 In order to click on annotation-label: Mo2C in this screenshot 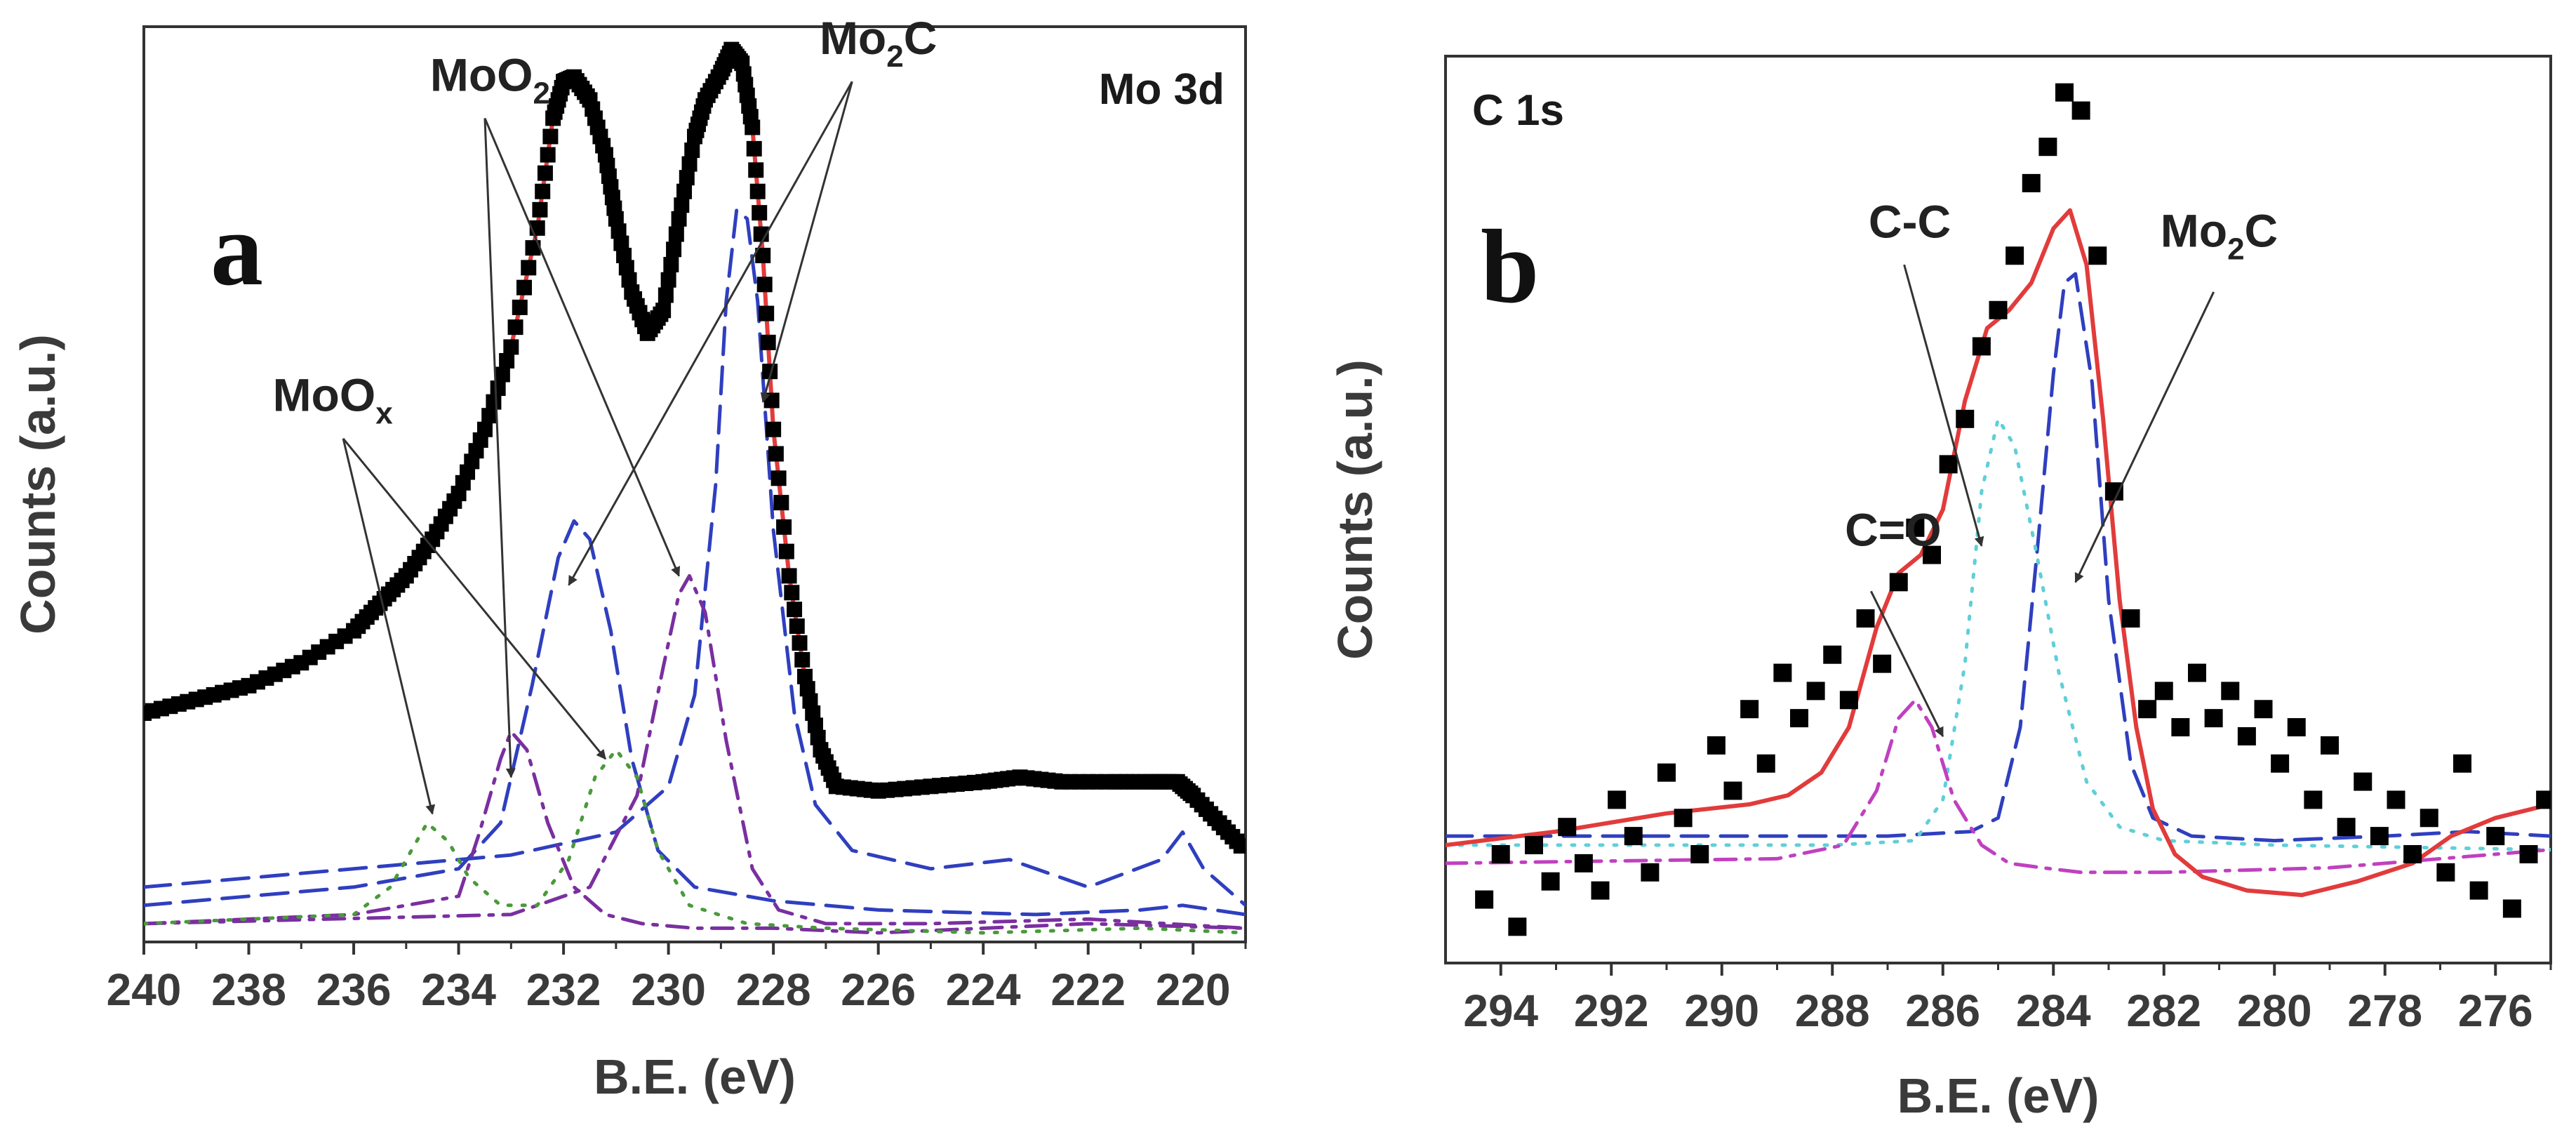, I will do `click(878, 43)`.